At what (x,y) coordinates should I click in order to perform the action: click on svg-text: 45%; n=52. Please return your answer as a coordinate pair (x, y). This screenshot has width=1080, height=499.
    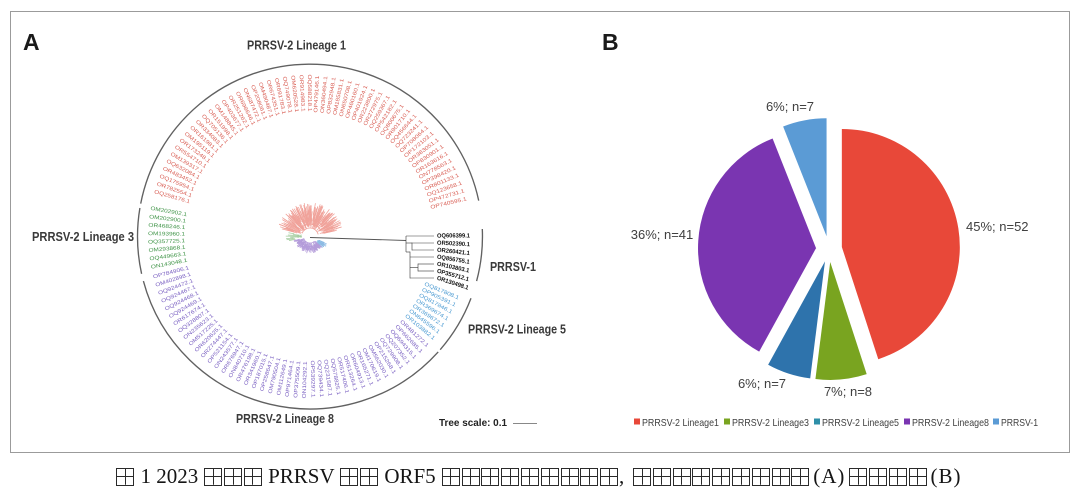
    Looking at the image, I should click on (997, 226).